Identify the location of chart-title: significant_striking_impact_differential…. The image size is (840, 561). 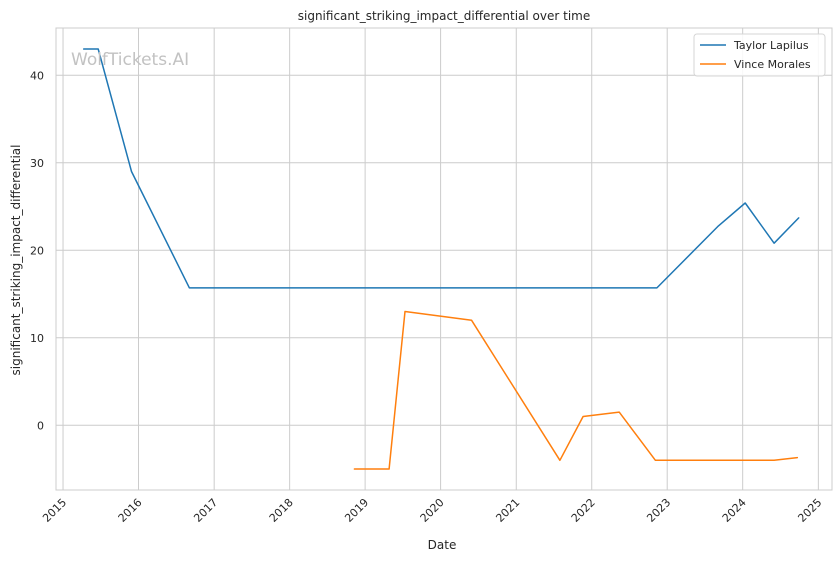
(444, 16).